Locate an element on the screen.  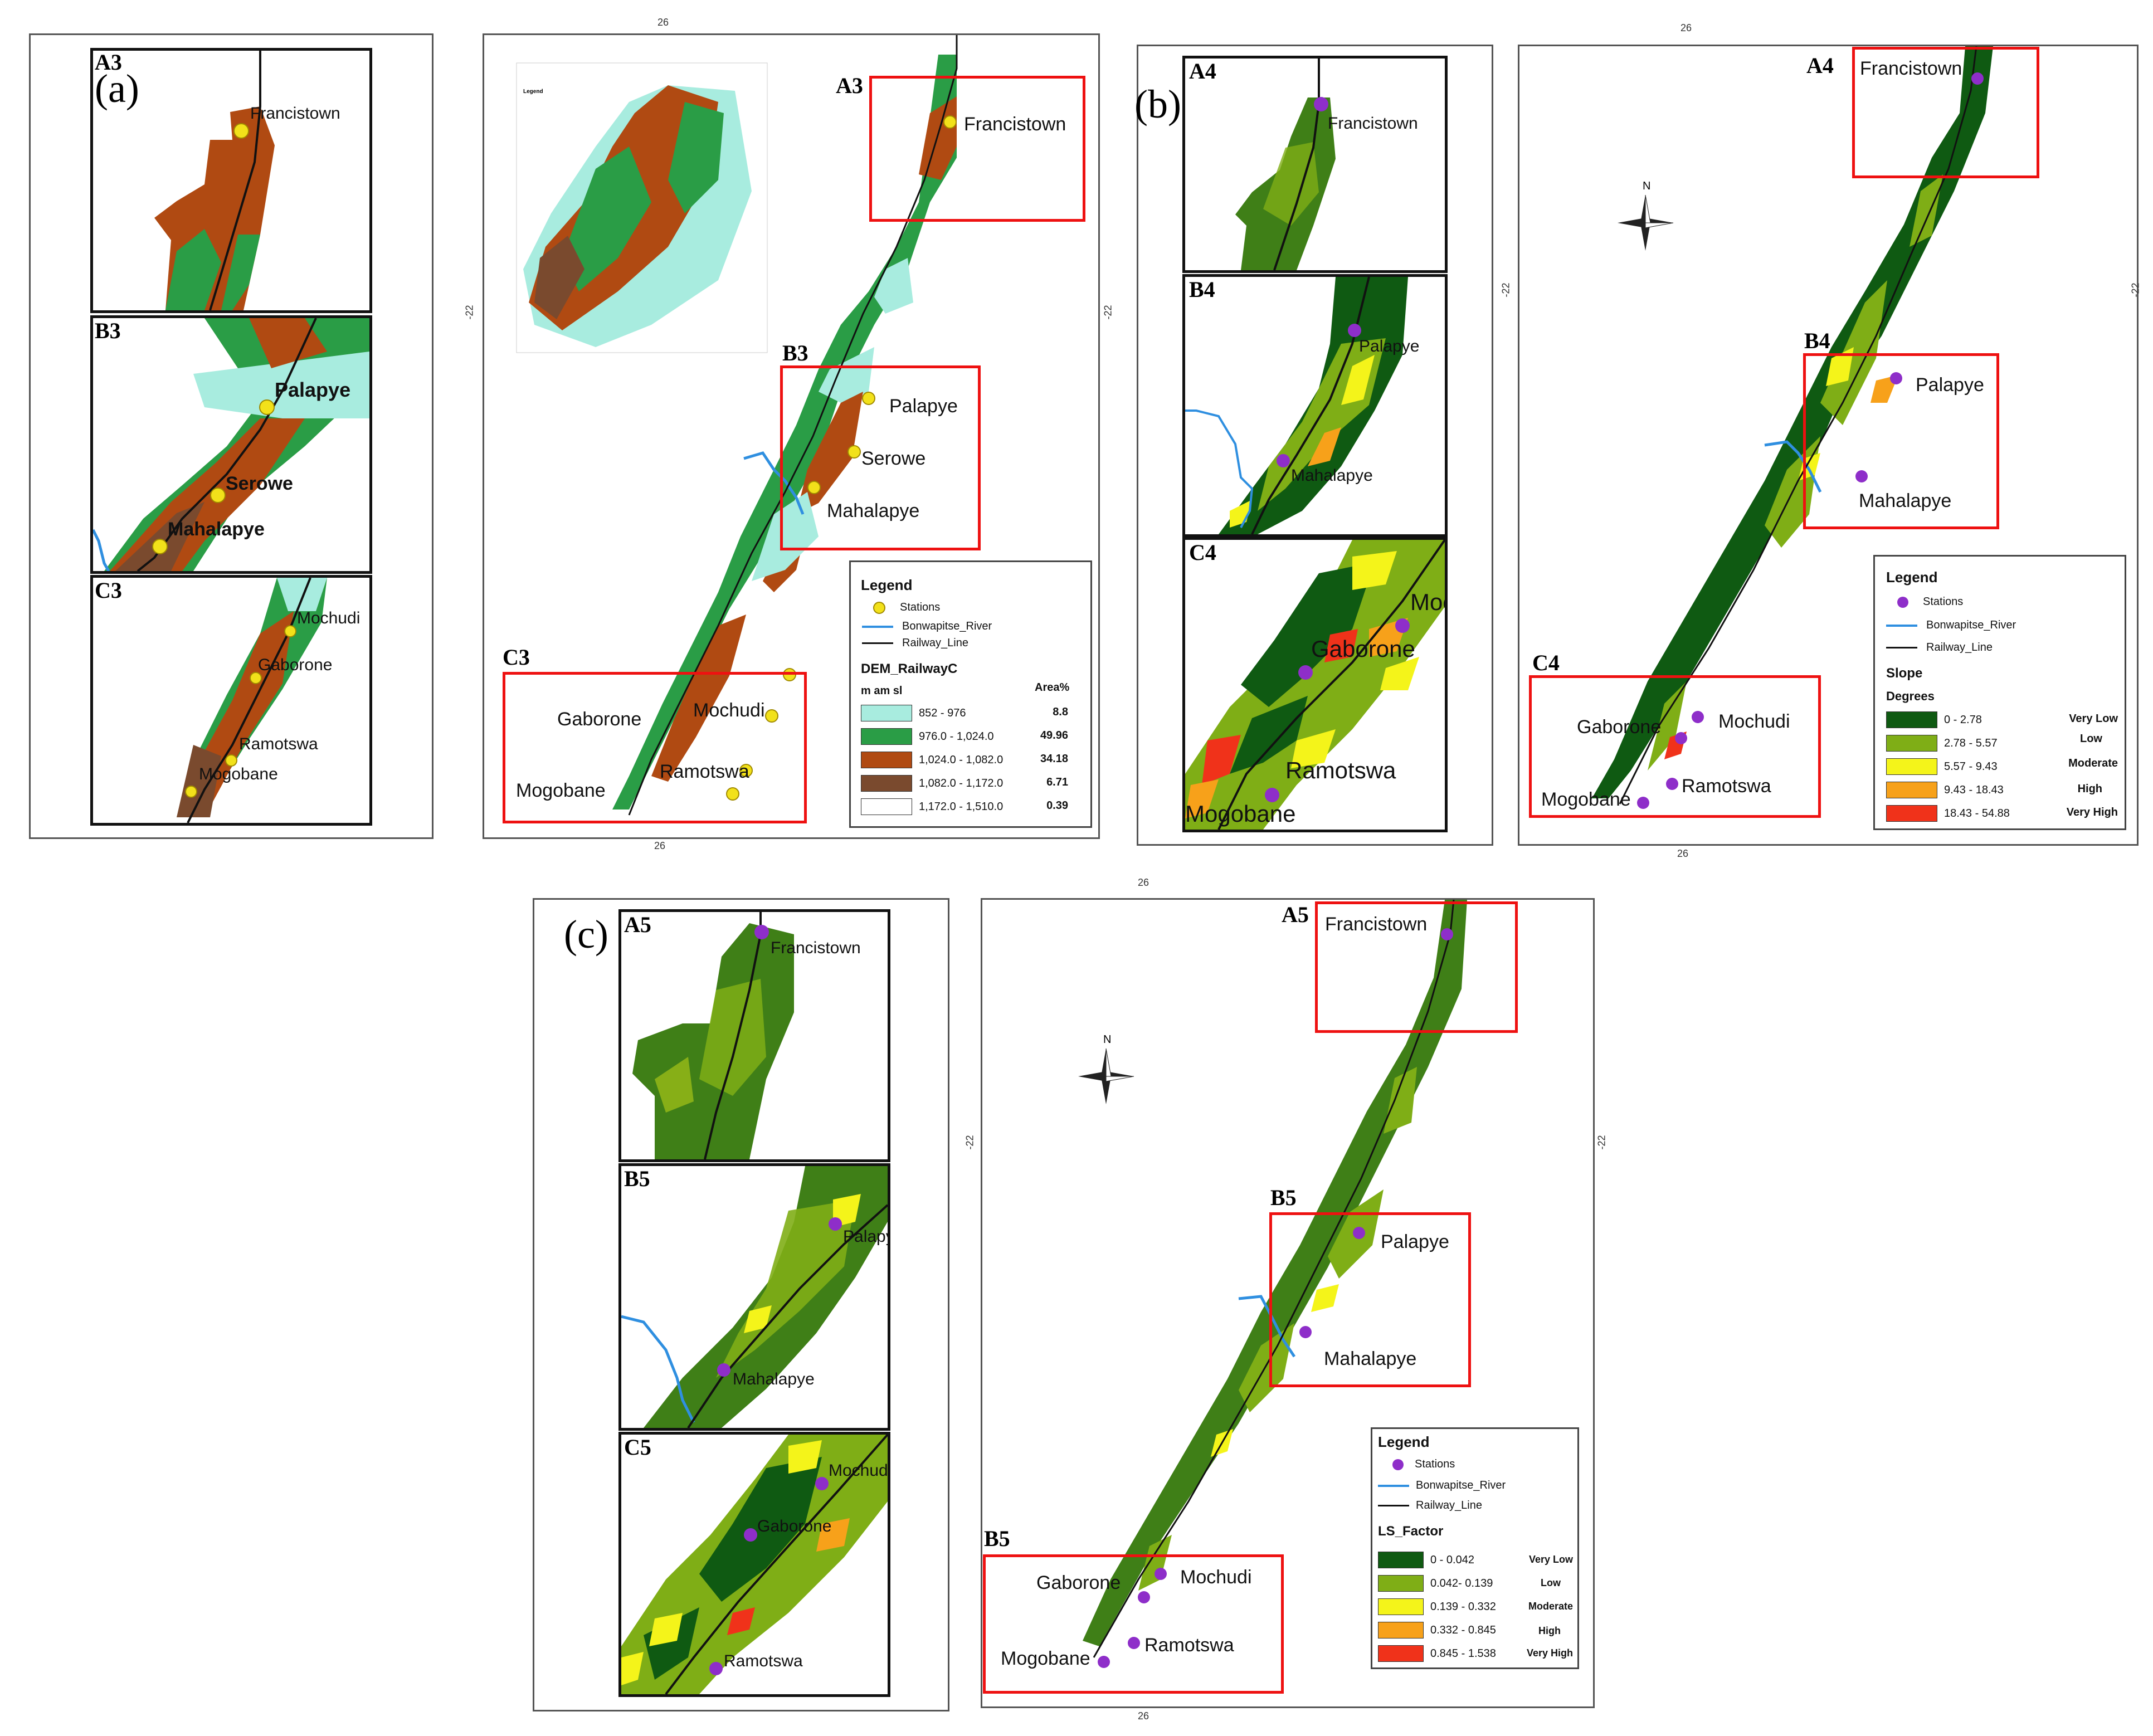
legend-c-name-3: Moderate is located at coordinates (1550, 1607).